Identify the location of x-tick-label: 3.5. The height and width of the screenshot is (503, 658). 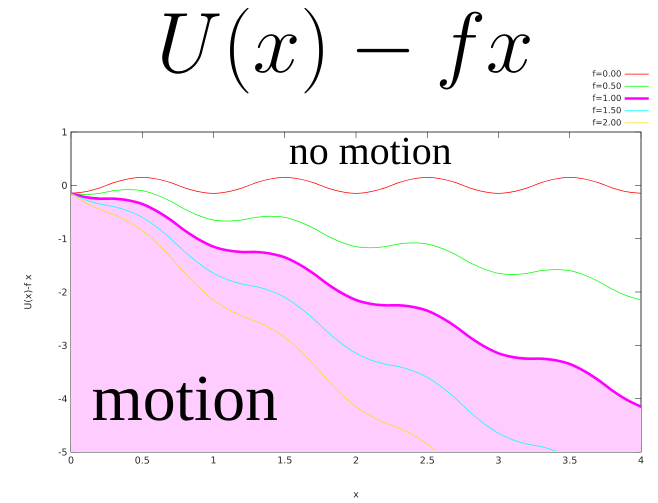
(569, 460).